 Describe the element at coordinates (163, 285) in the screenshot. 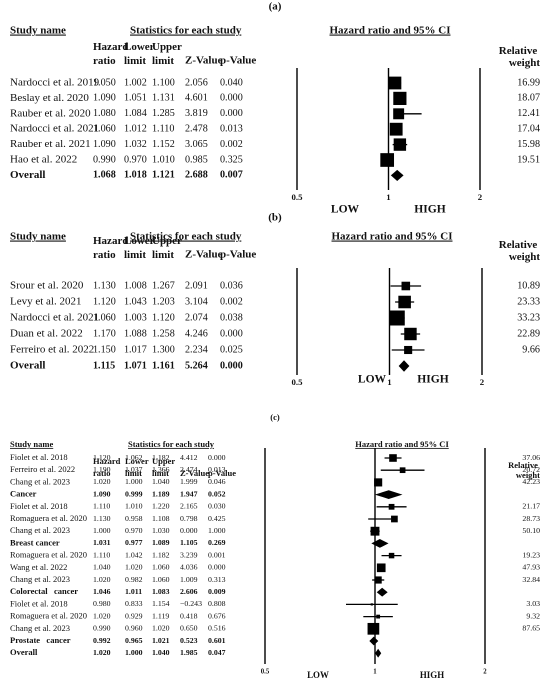

I see `stat-cell: 1.267` at that location.